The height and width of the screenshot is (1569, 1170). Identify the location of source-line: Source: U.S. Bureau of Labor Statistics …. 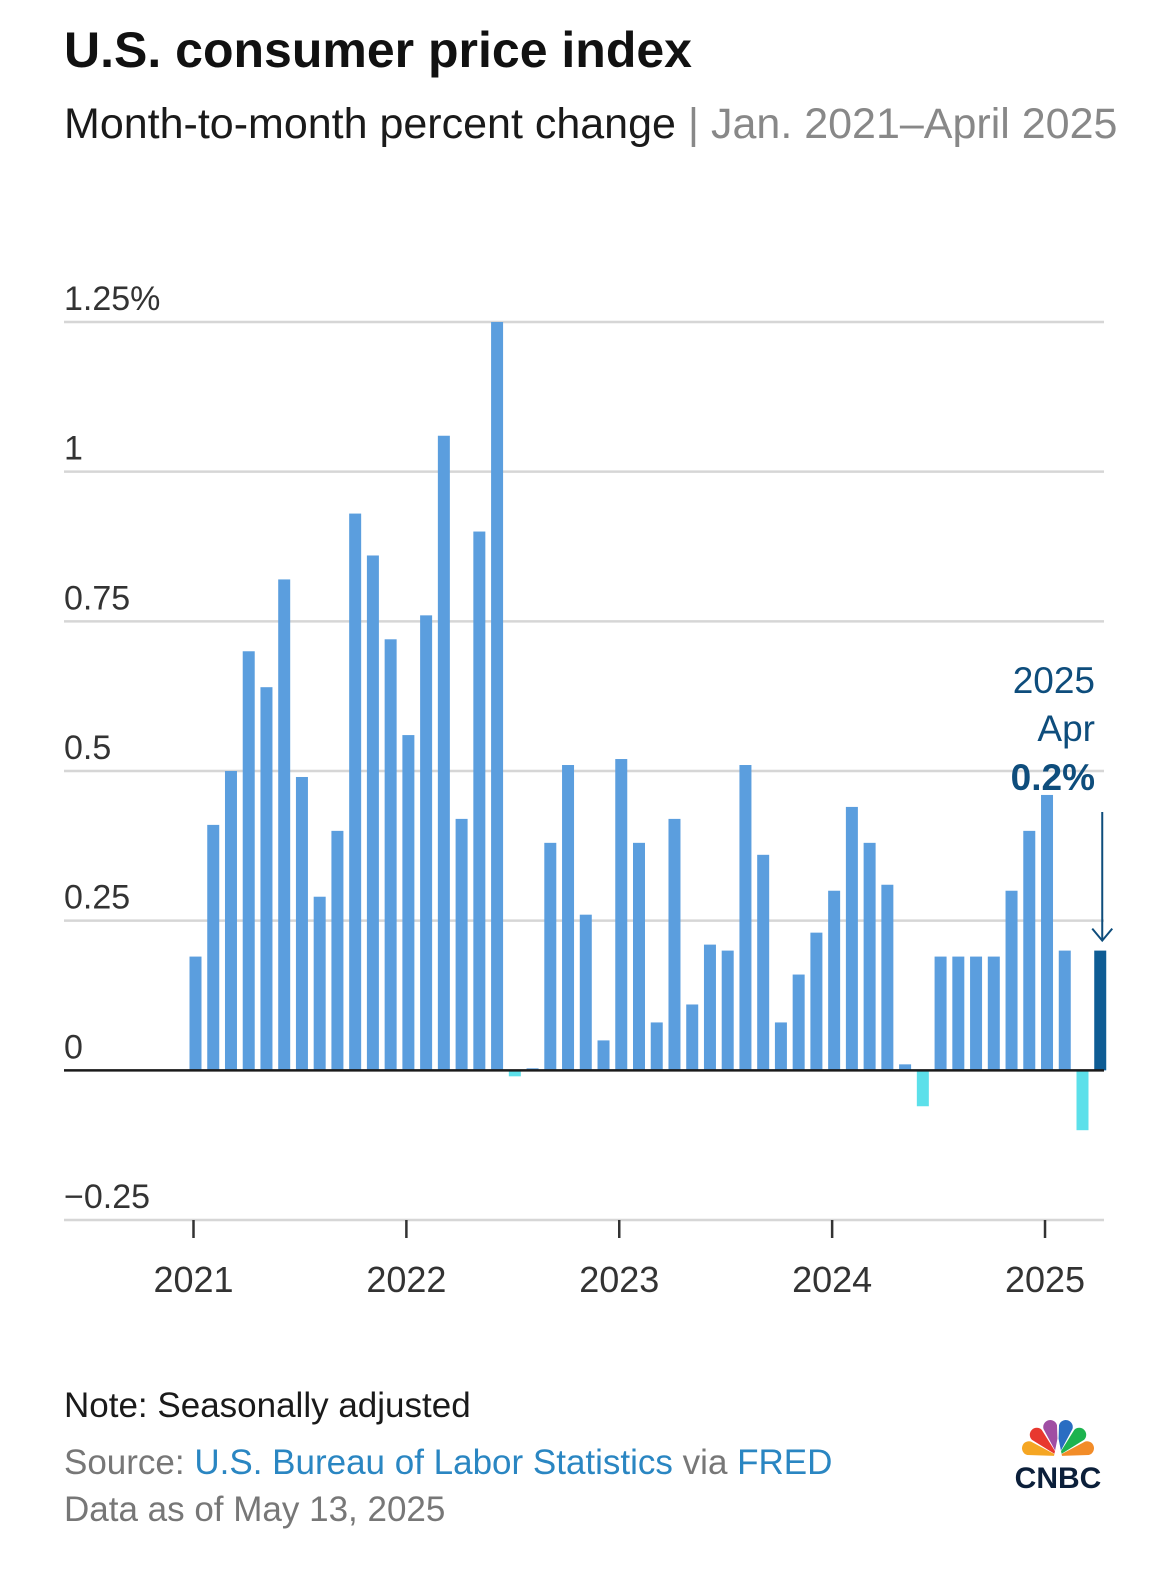
(448, 1463).